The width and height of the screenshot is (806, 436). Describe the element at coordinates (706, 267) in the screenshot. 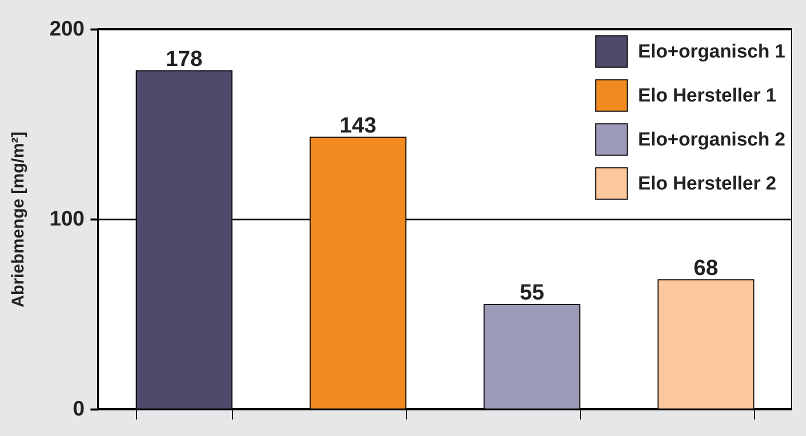

I see `data-label: 68` at that location.